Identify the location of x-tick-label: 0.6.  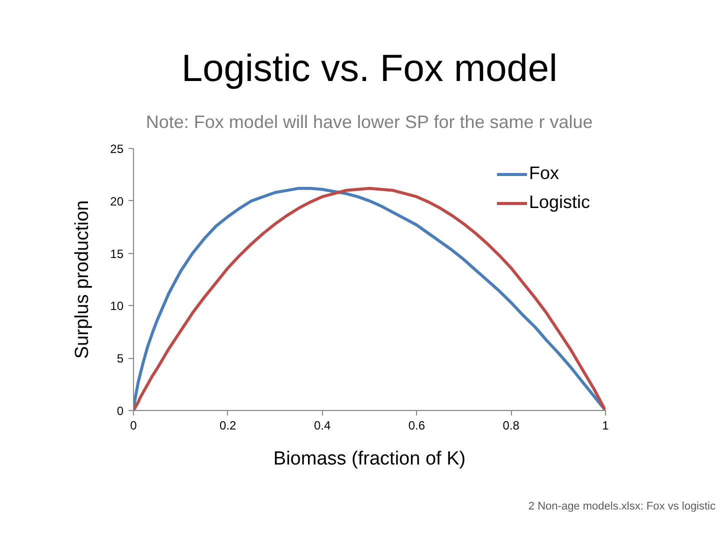
(417, 425).